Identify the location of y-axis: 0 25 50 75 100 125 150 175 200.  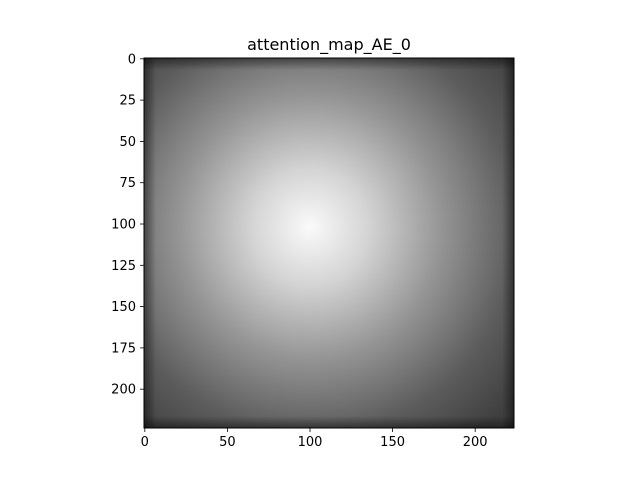
(127, 225).